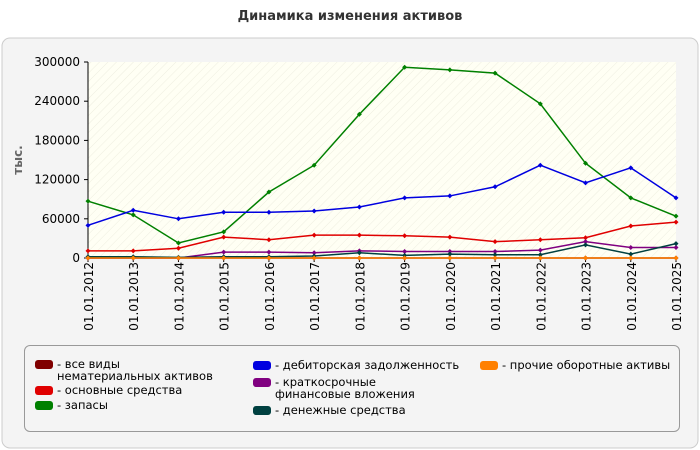 This screenshot has width=700, height=450. Describe the element at coordinates (360, 296) in the screenshot. I see `x-tick-label: 01.01.2018` at that location.